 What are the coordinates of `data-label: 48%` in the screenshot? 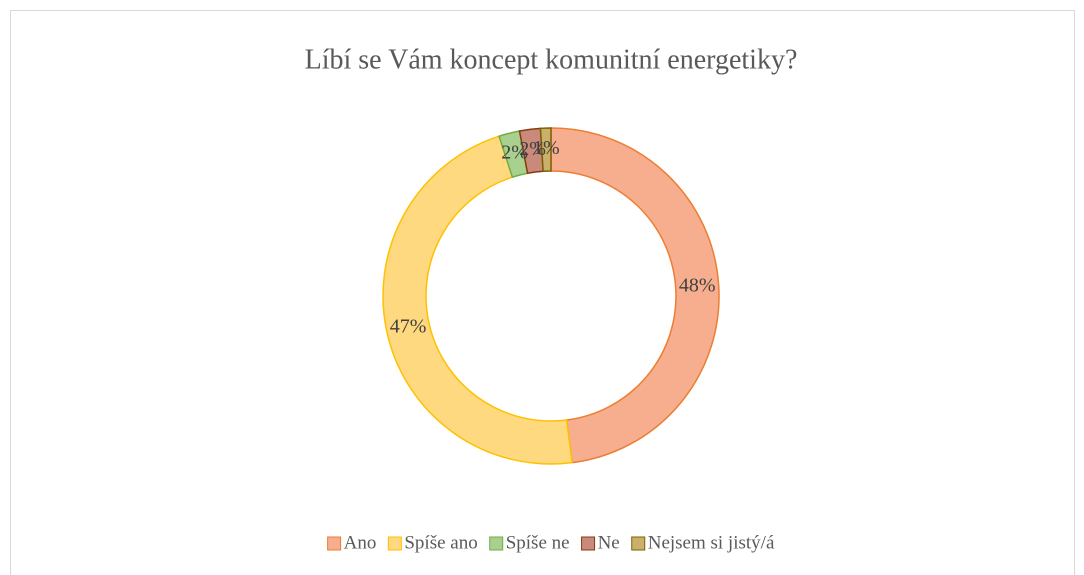 It's located at (697, 285).